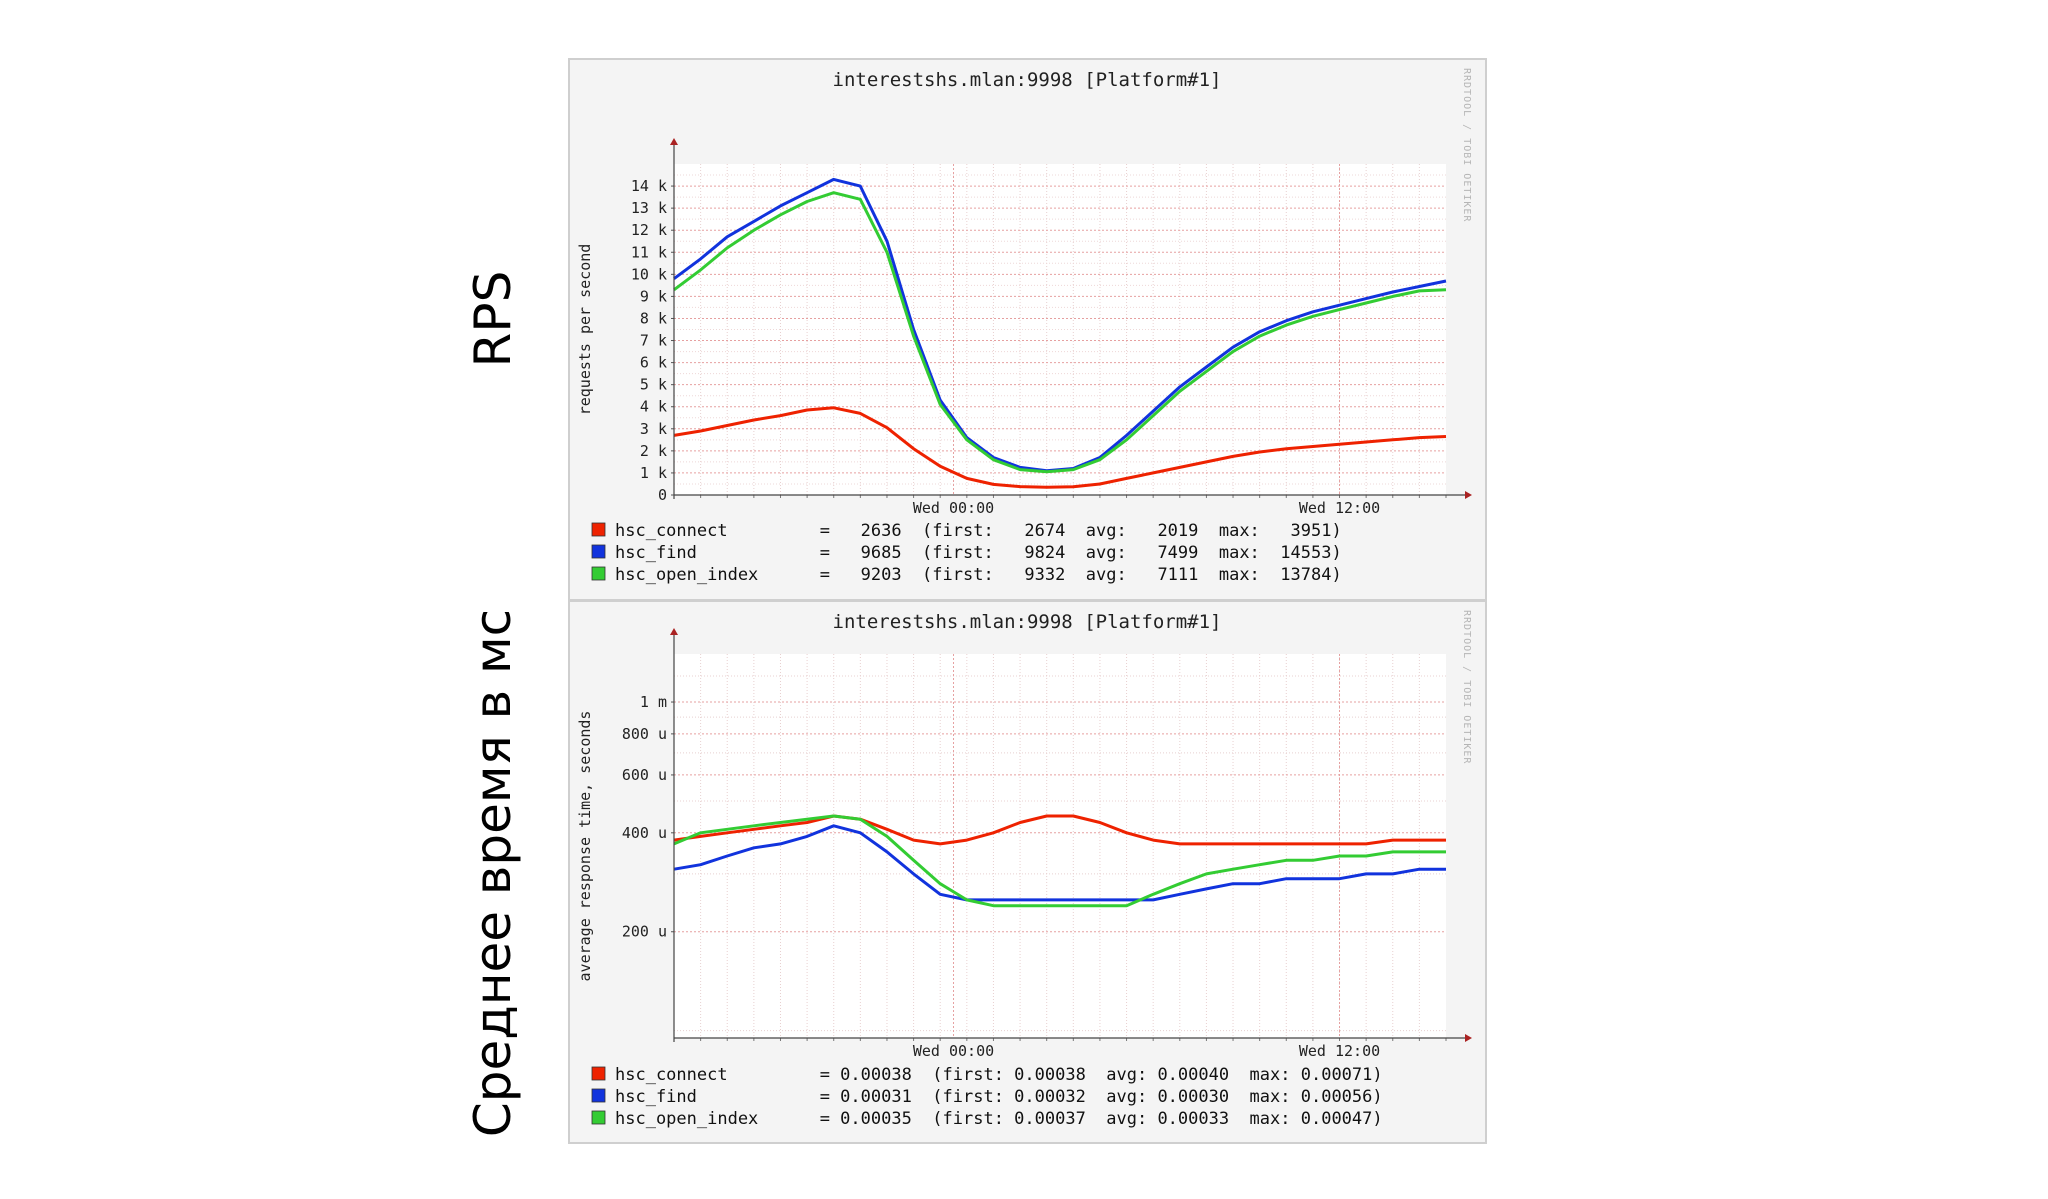 The height and width of the screenshot is (1199, 2048). Describe the element at coordinates (653, 473) in the screenshot. I see `y-tick-label: 1 k` at that location.